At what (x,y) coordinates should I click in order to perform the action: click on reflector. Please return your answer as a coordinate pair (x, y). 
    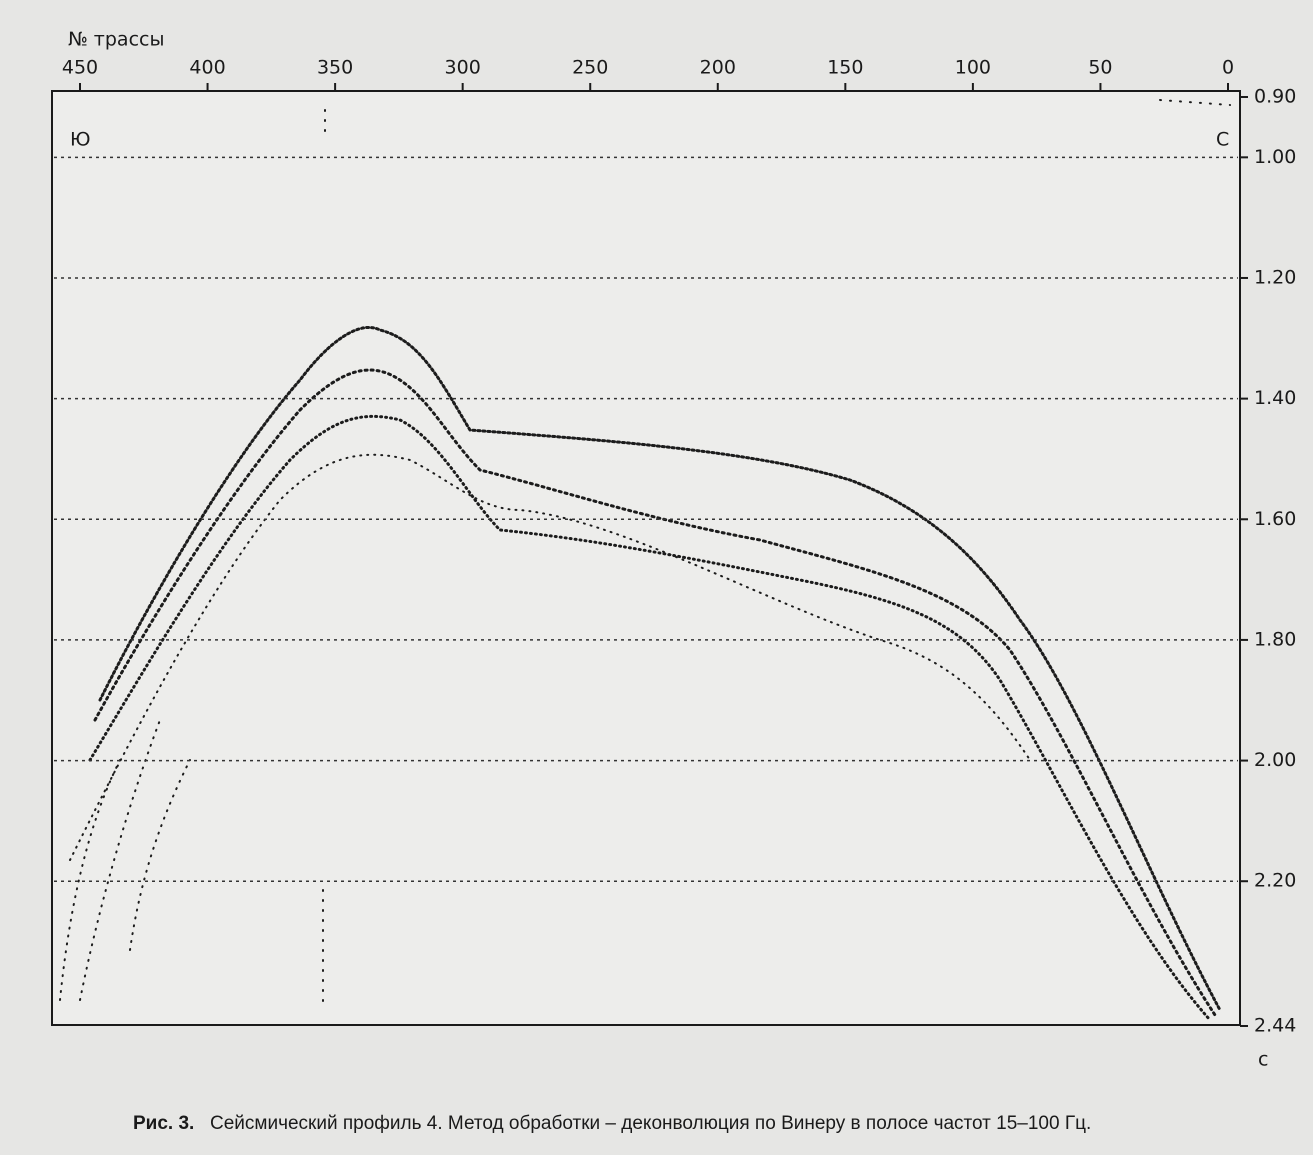
    Looking at the image, I should click on (125, 860).